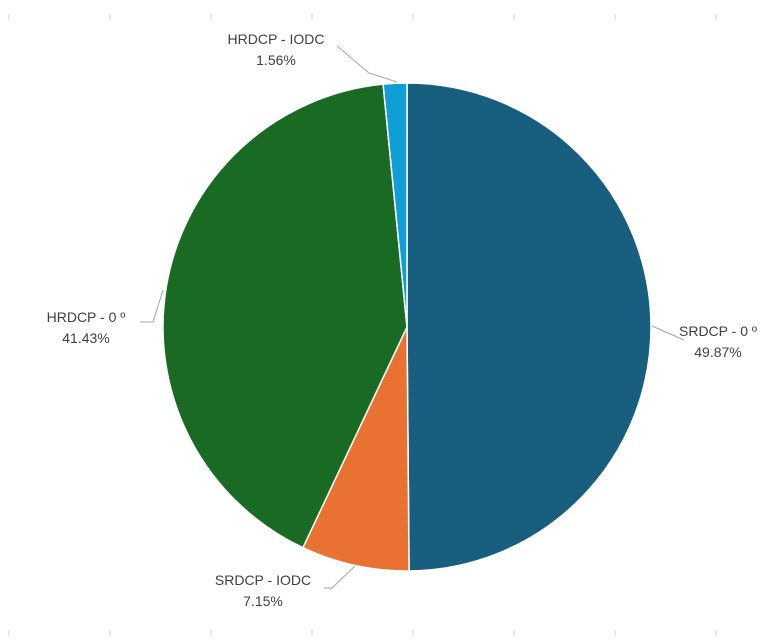 The height and width of the screenshot is (641, 780). I want to click on data-label-name-0: SRDCP - 0 º, so click(718, 331).